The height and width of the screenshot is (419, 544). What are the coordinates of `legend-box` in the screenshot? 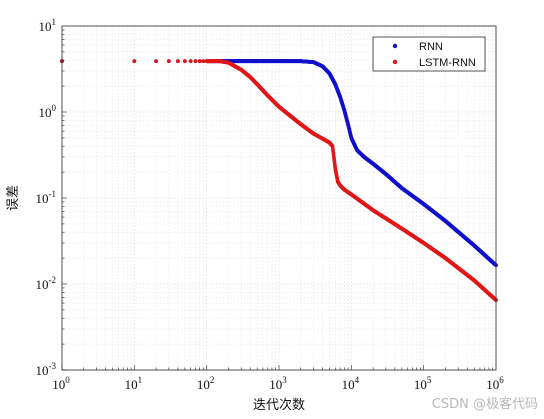 It's located at (429, 54).